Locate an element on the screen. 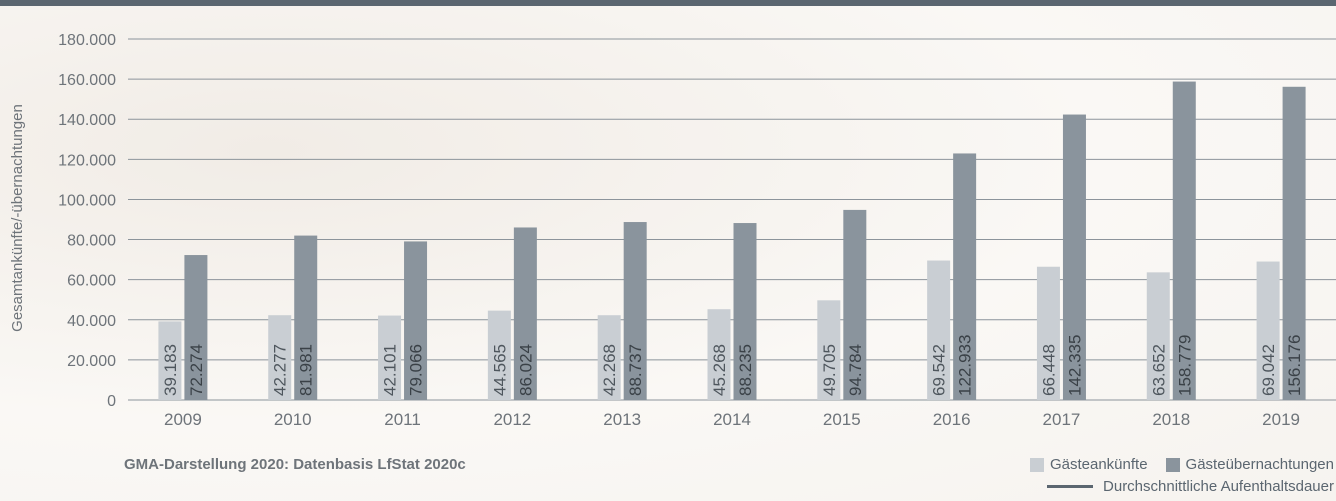 The image size is (1336, 501). legend-label-duration: Durchschnittliche Aufenthaltsdauer is located at coordinates (1218, 486).